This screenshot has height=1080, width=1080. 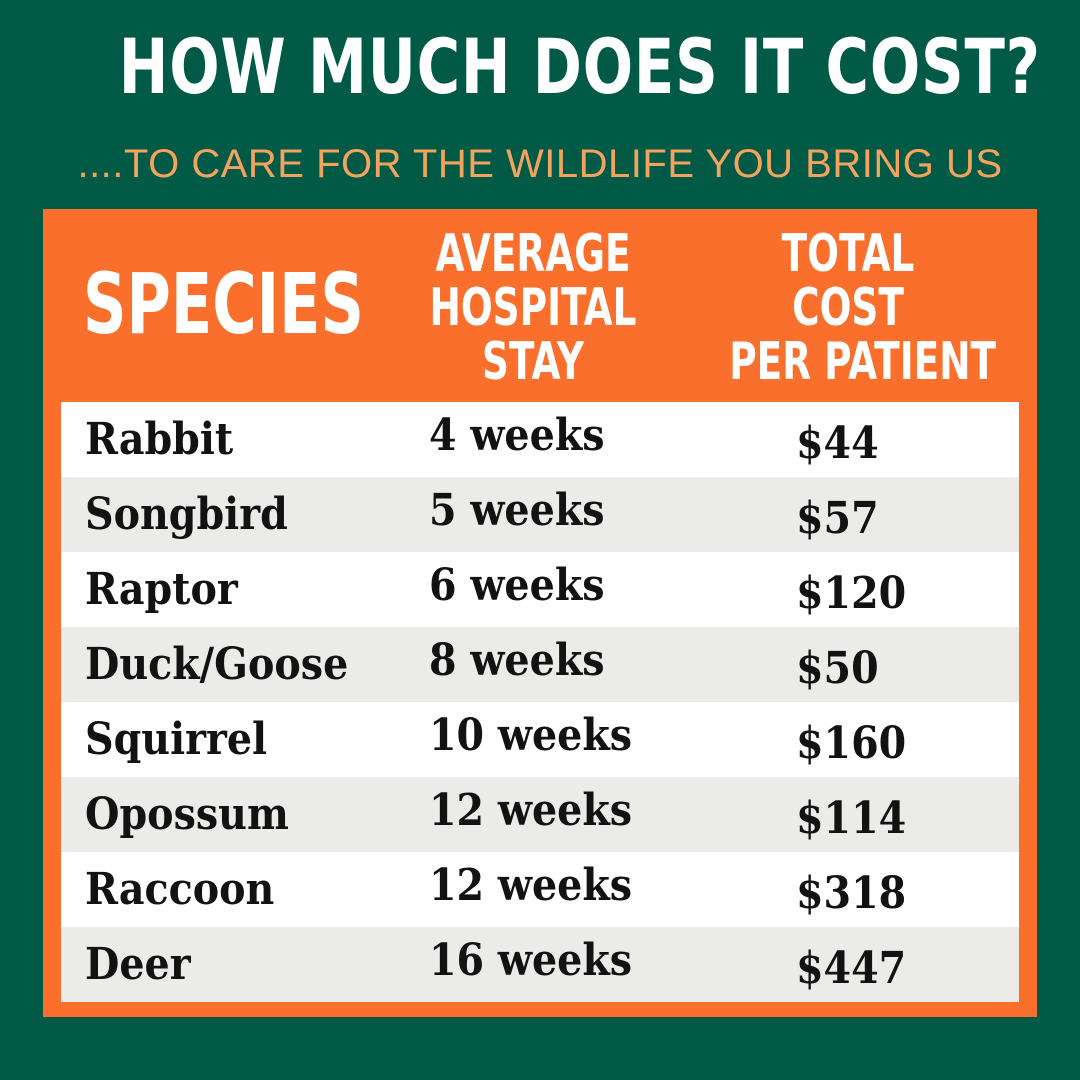 What do you see at coordinates (837, 668) in the screenshot?
I see `cost-cell: $50` at bounding box center [837, 668].